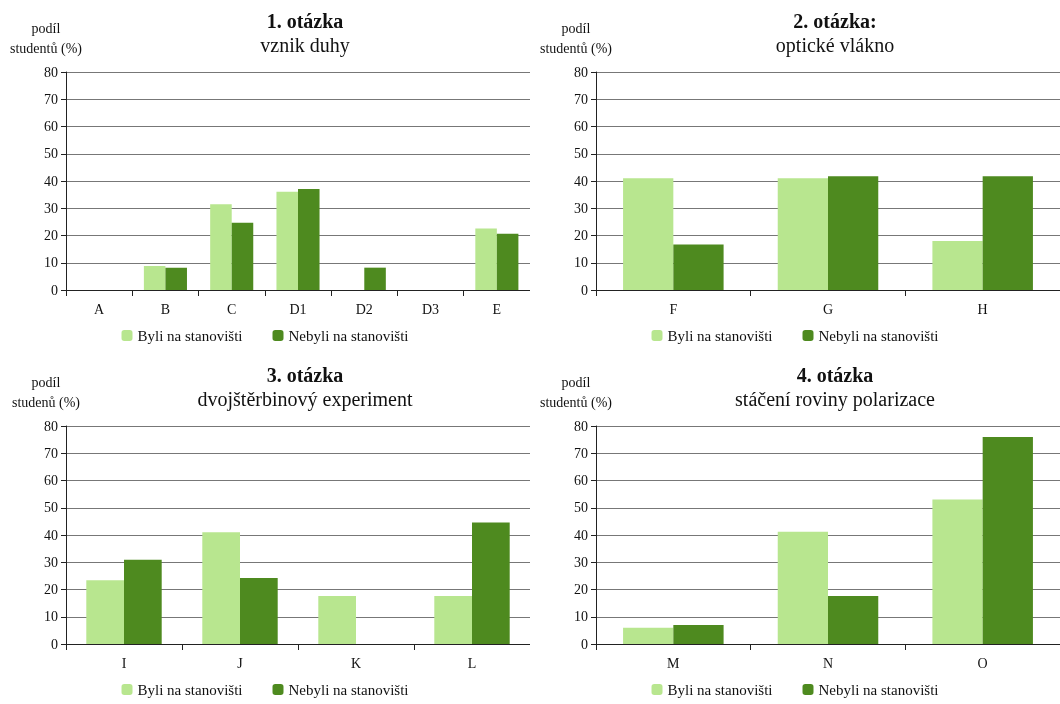 The width and height of the screenshot is (1060, 704). I want to click on x-tick-label: H, so click(982, 309).